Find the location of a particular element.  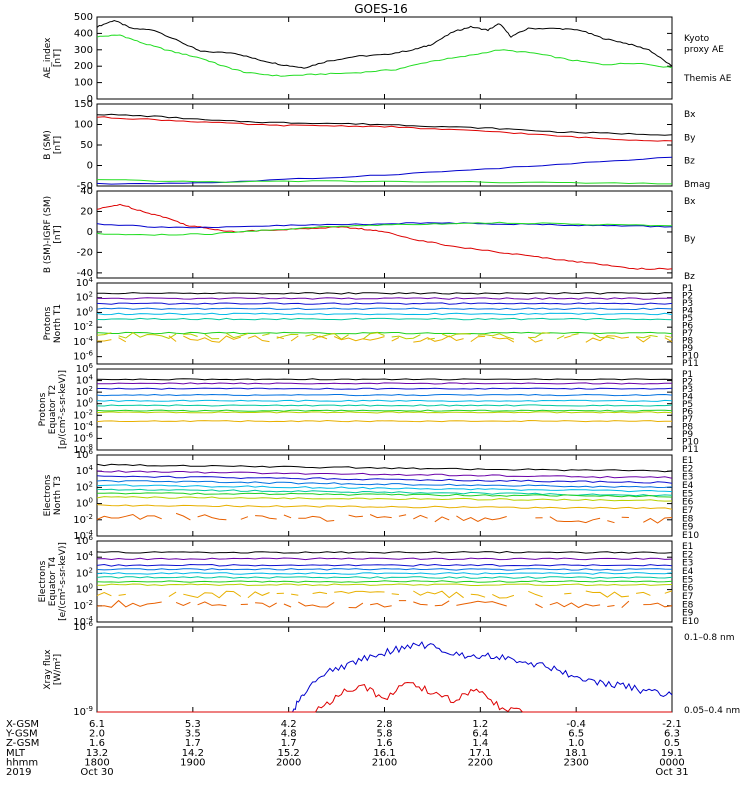

ephemeris-value: 1.6 is located at coordinates (97, 743).